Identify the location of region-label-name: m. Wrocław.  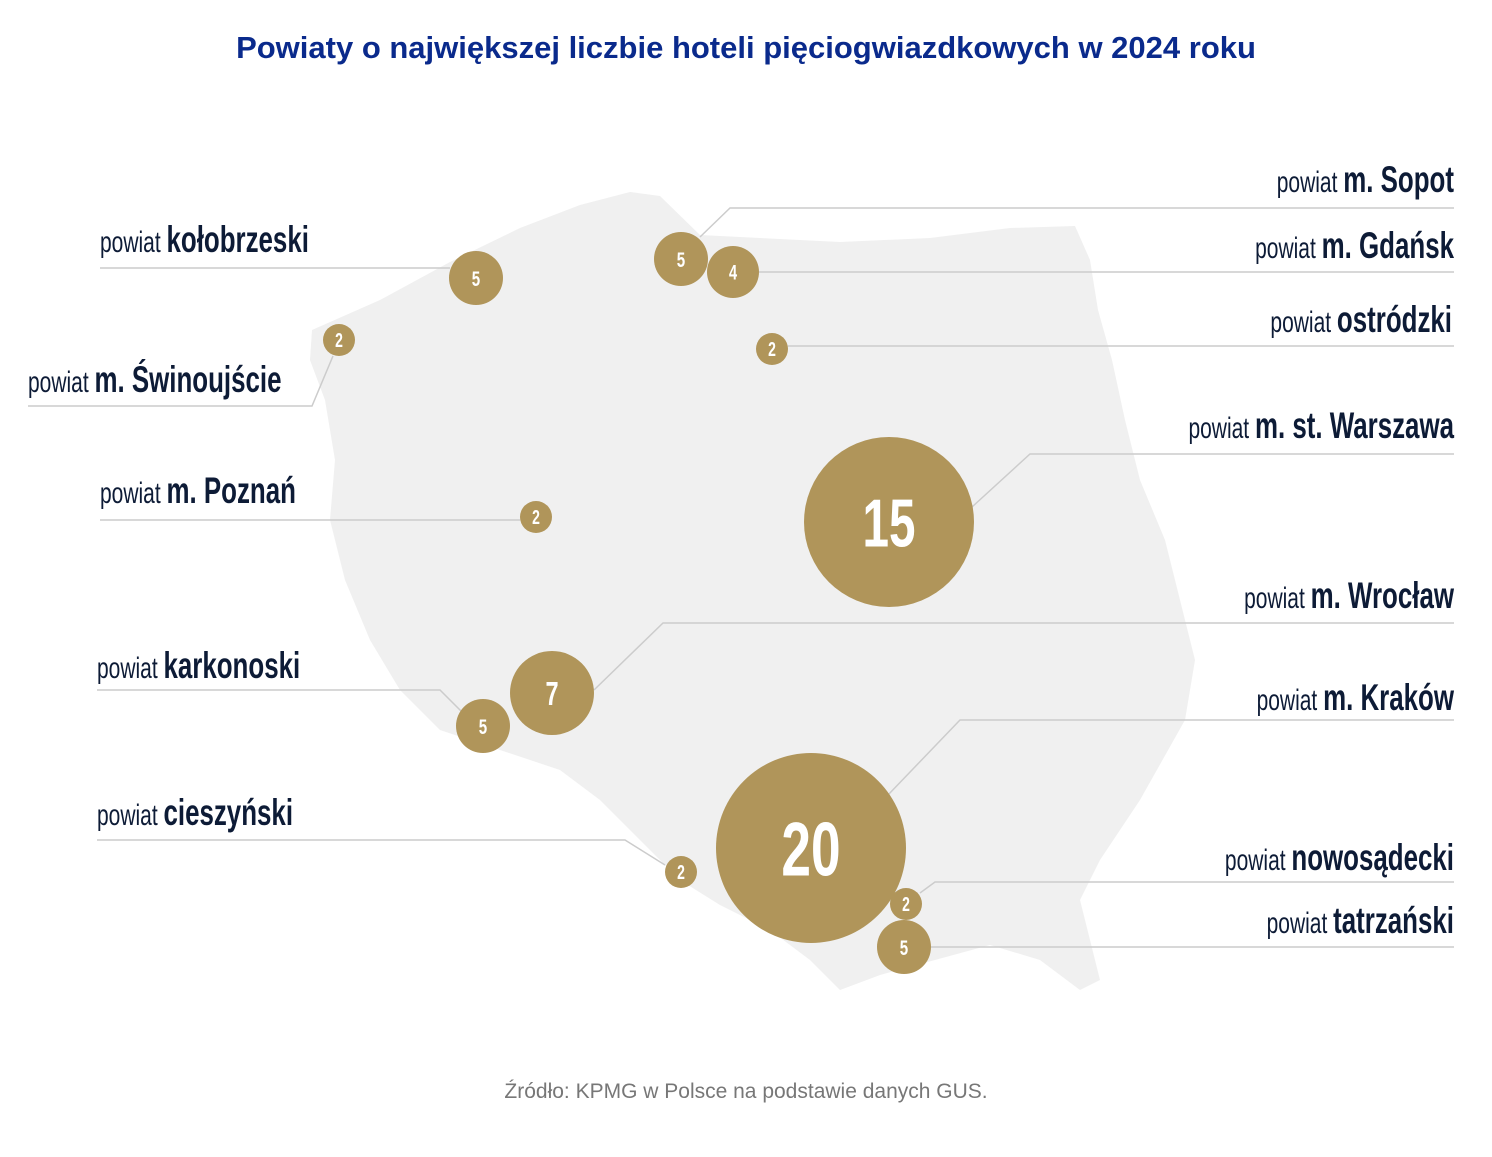
(1383, 595).